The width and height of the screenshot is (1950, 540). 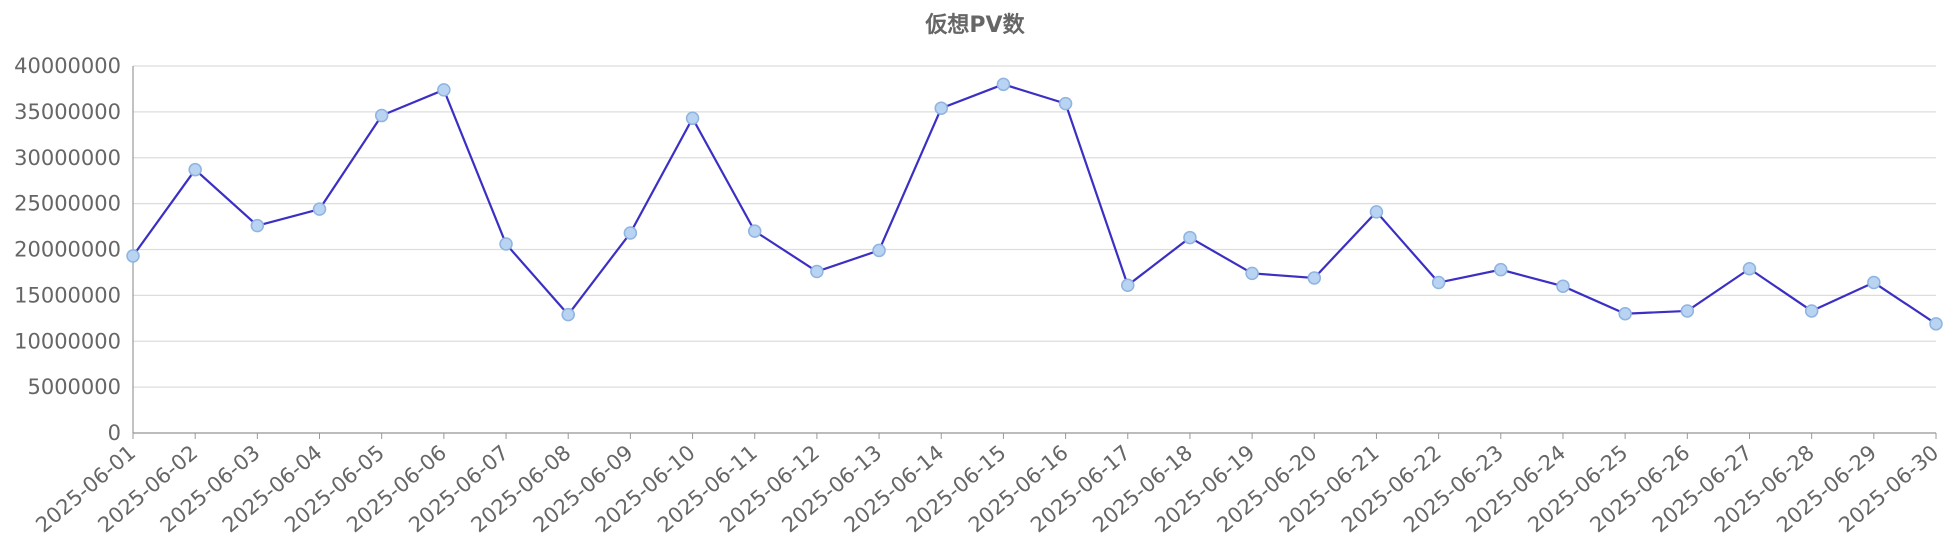 What do you see at coordinates (67, 158) in the screenshot?
I see `y-tick-label: 30000000` at bounding box center [67, 158].